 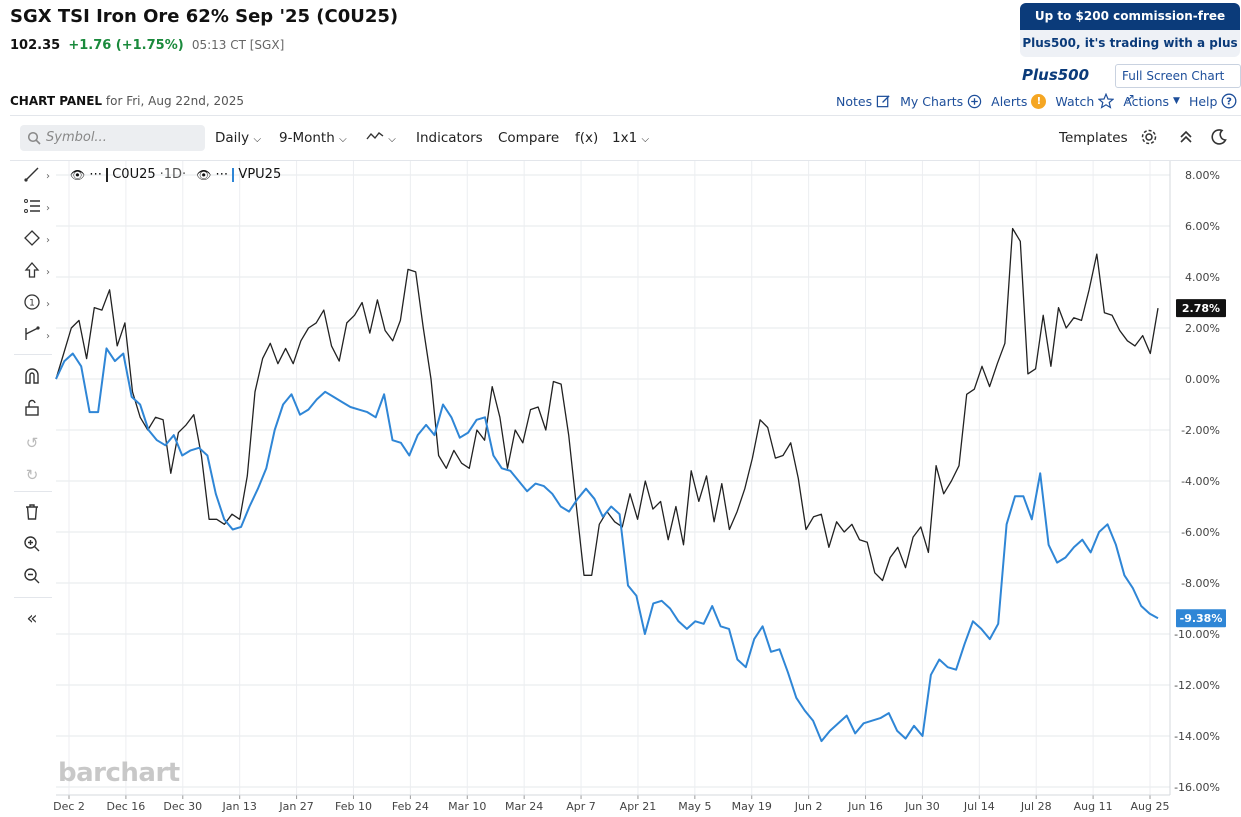 What do you see at coordinates (313, 138) in the screenshot?
I see `range-dropdown: 9-Month ⌵` at bounding box center [313, 138].